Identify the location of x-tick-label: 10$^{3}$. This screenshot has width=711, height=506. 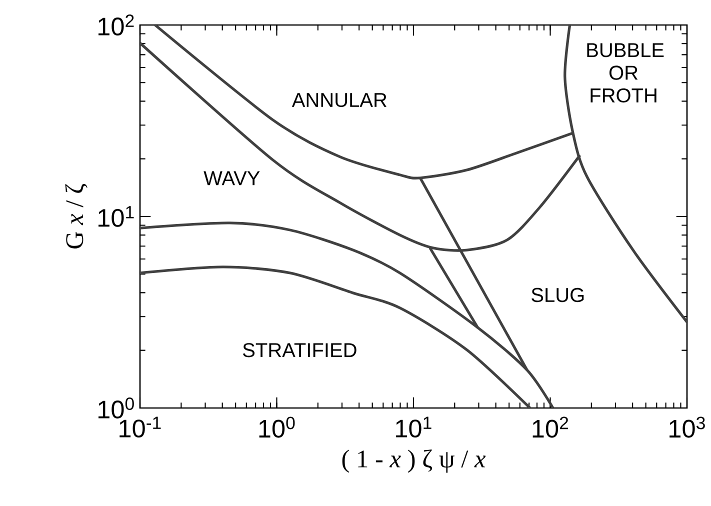
(687, 427).